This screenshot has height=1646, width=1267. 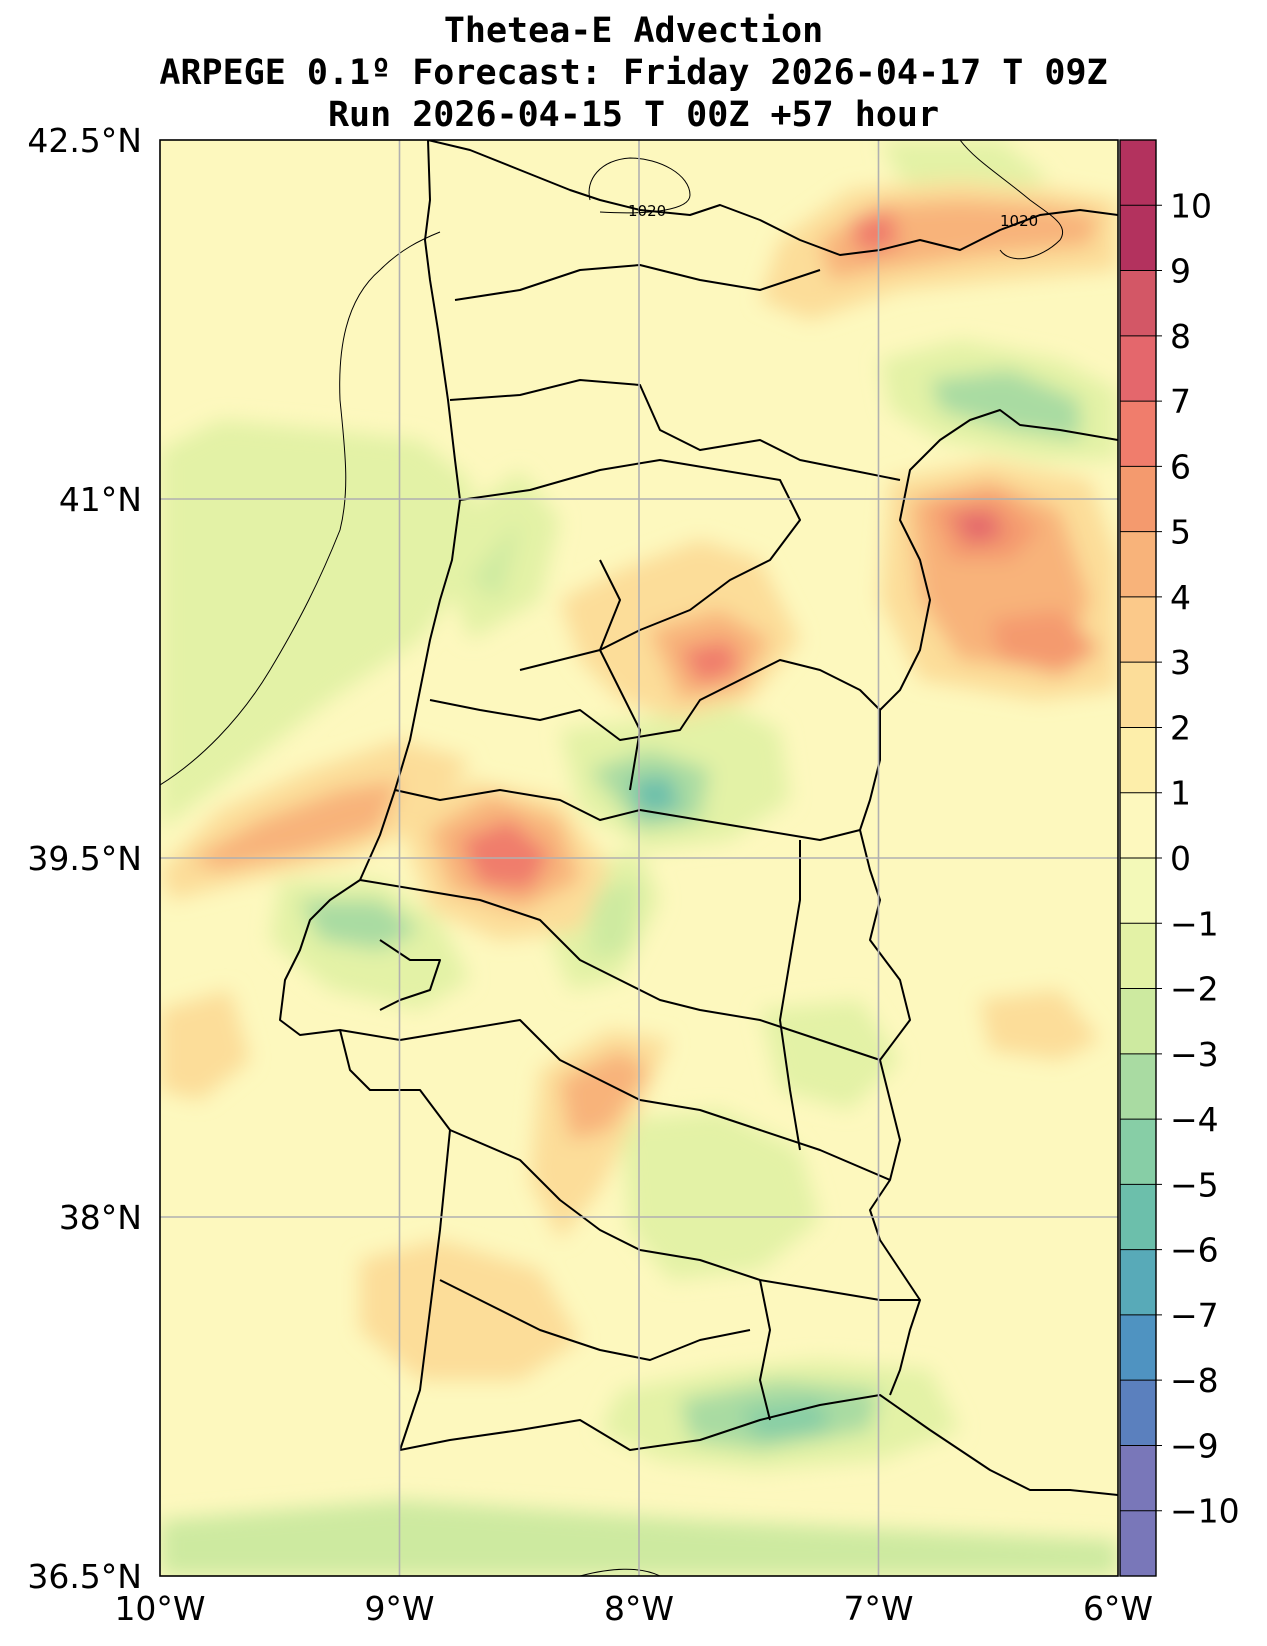 I want to click on coastline-west, so click(x=370, y=795).